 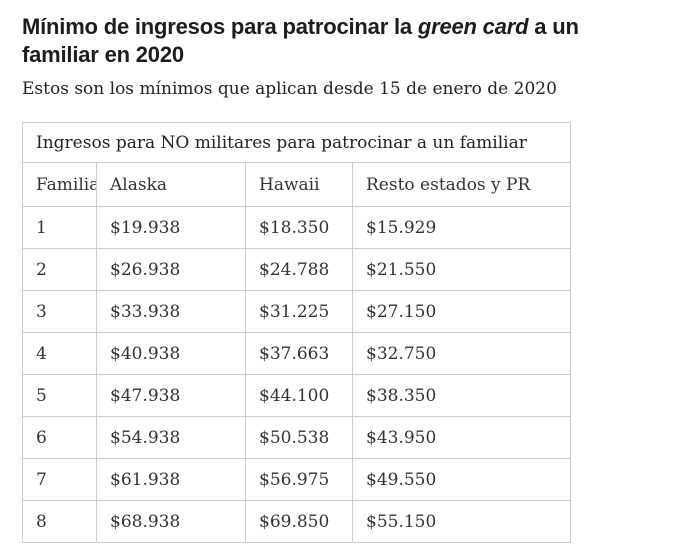 What do you see at coordinates (171, 395) in the screenshot?
I see `cell-alaska: $47.938` at bounding box center [171, 395].